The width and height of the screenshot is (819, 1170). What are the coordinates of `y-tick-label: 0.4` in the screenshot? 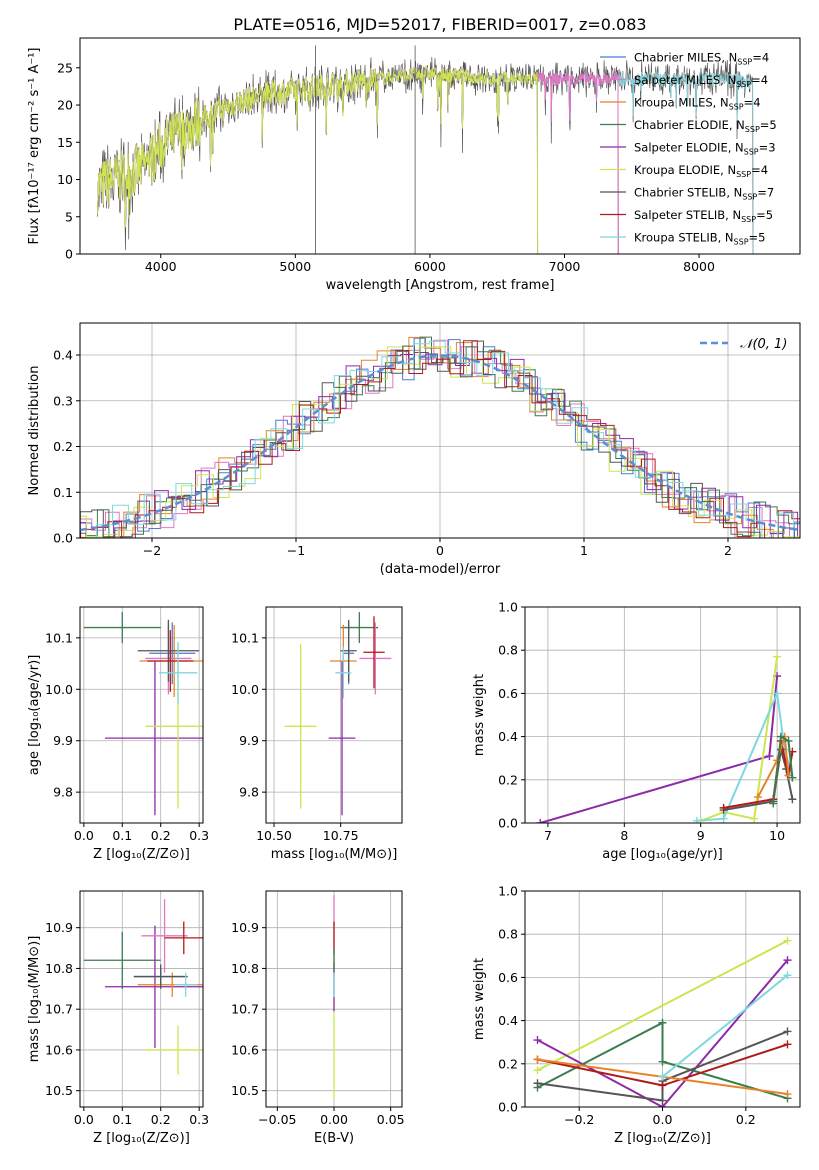 It's located at (63, 355).